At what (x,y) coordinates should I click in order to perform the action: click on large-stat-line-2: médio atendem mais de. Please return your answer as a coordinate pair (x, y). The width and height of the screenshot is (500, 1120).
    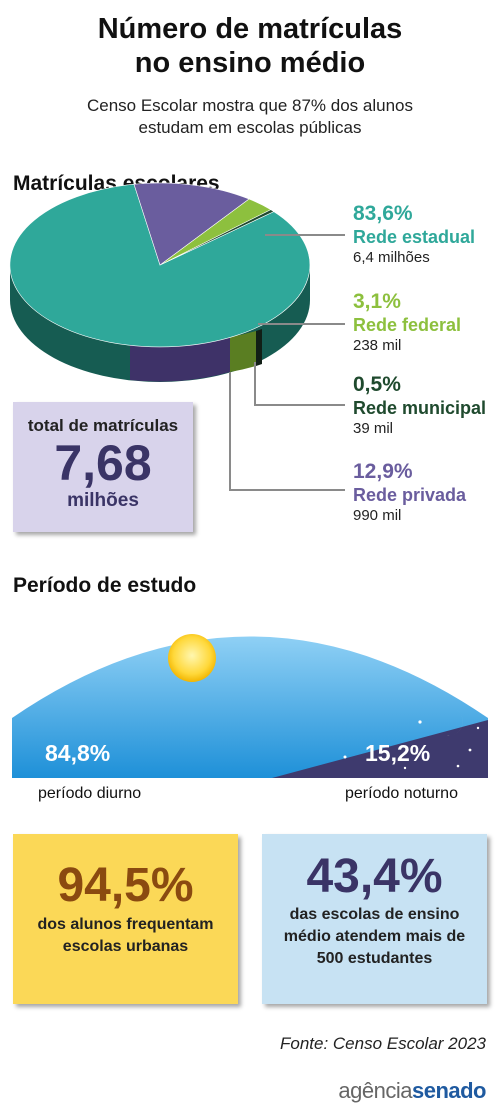
    Looking at the image, I should click on (374, 936).